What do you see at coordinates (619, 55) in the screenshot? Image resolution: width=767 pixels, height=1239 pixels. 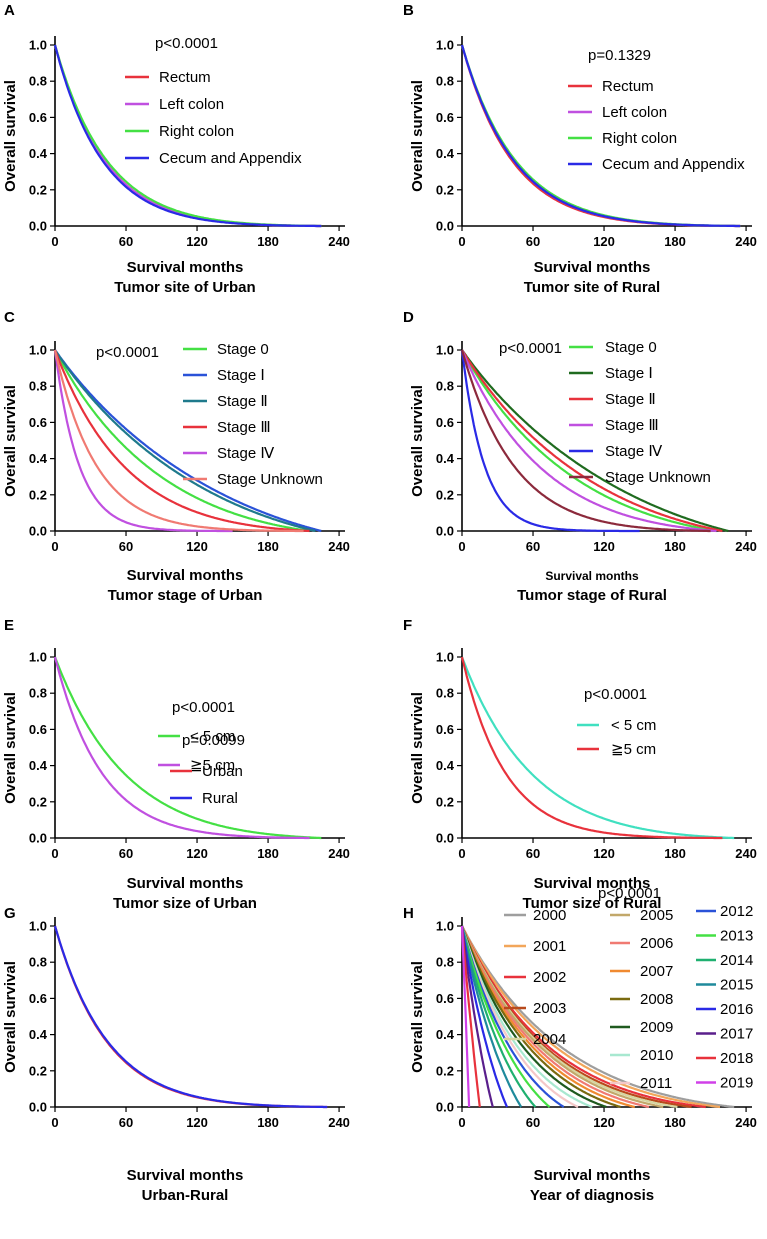 I see `p-value: p=0.1329` at bounding box center [619, 55].